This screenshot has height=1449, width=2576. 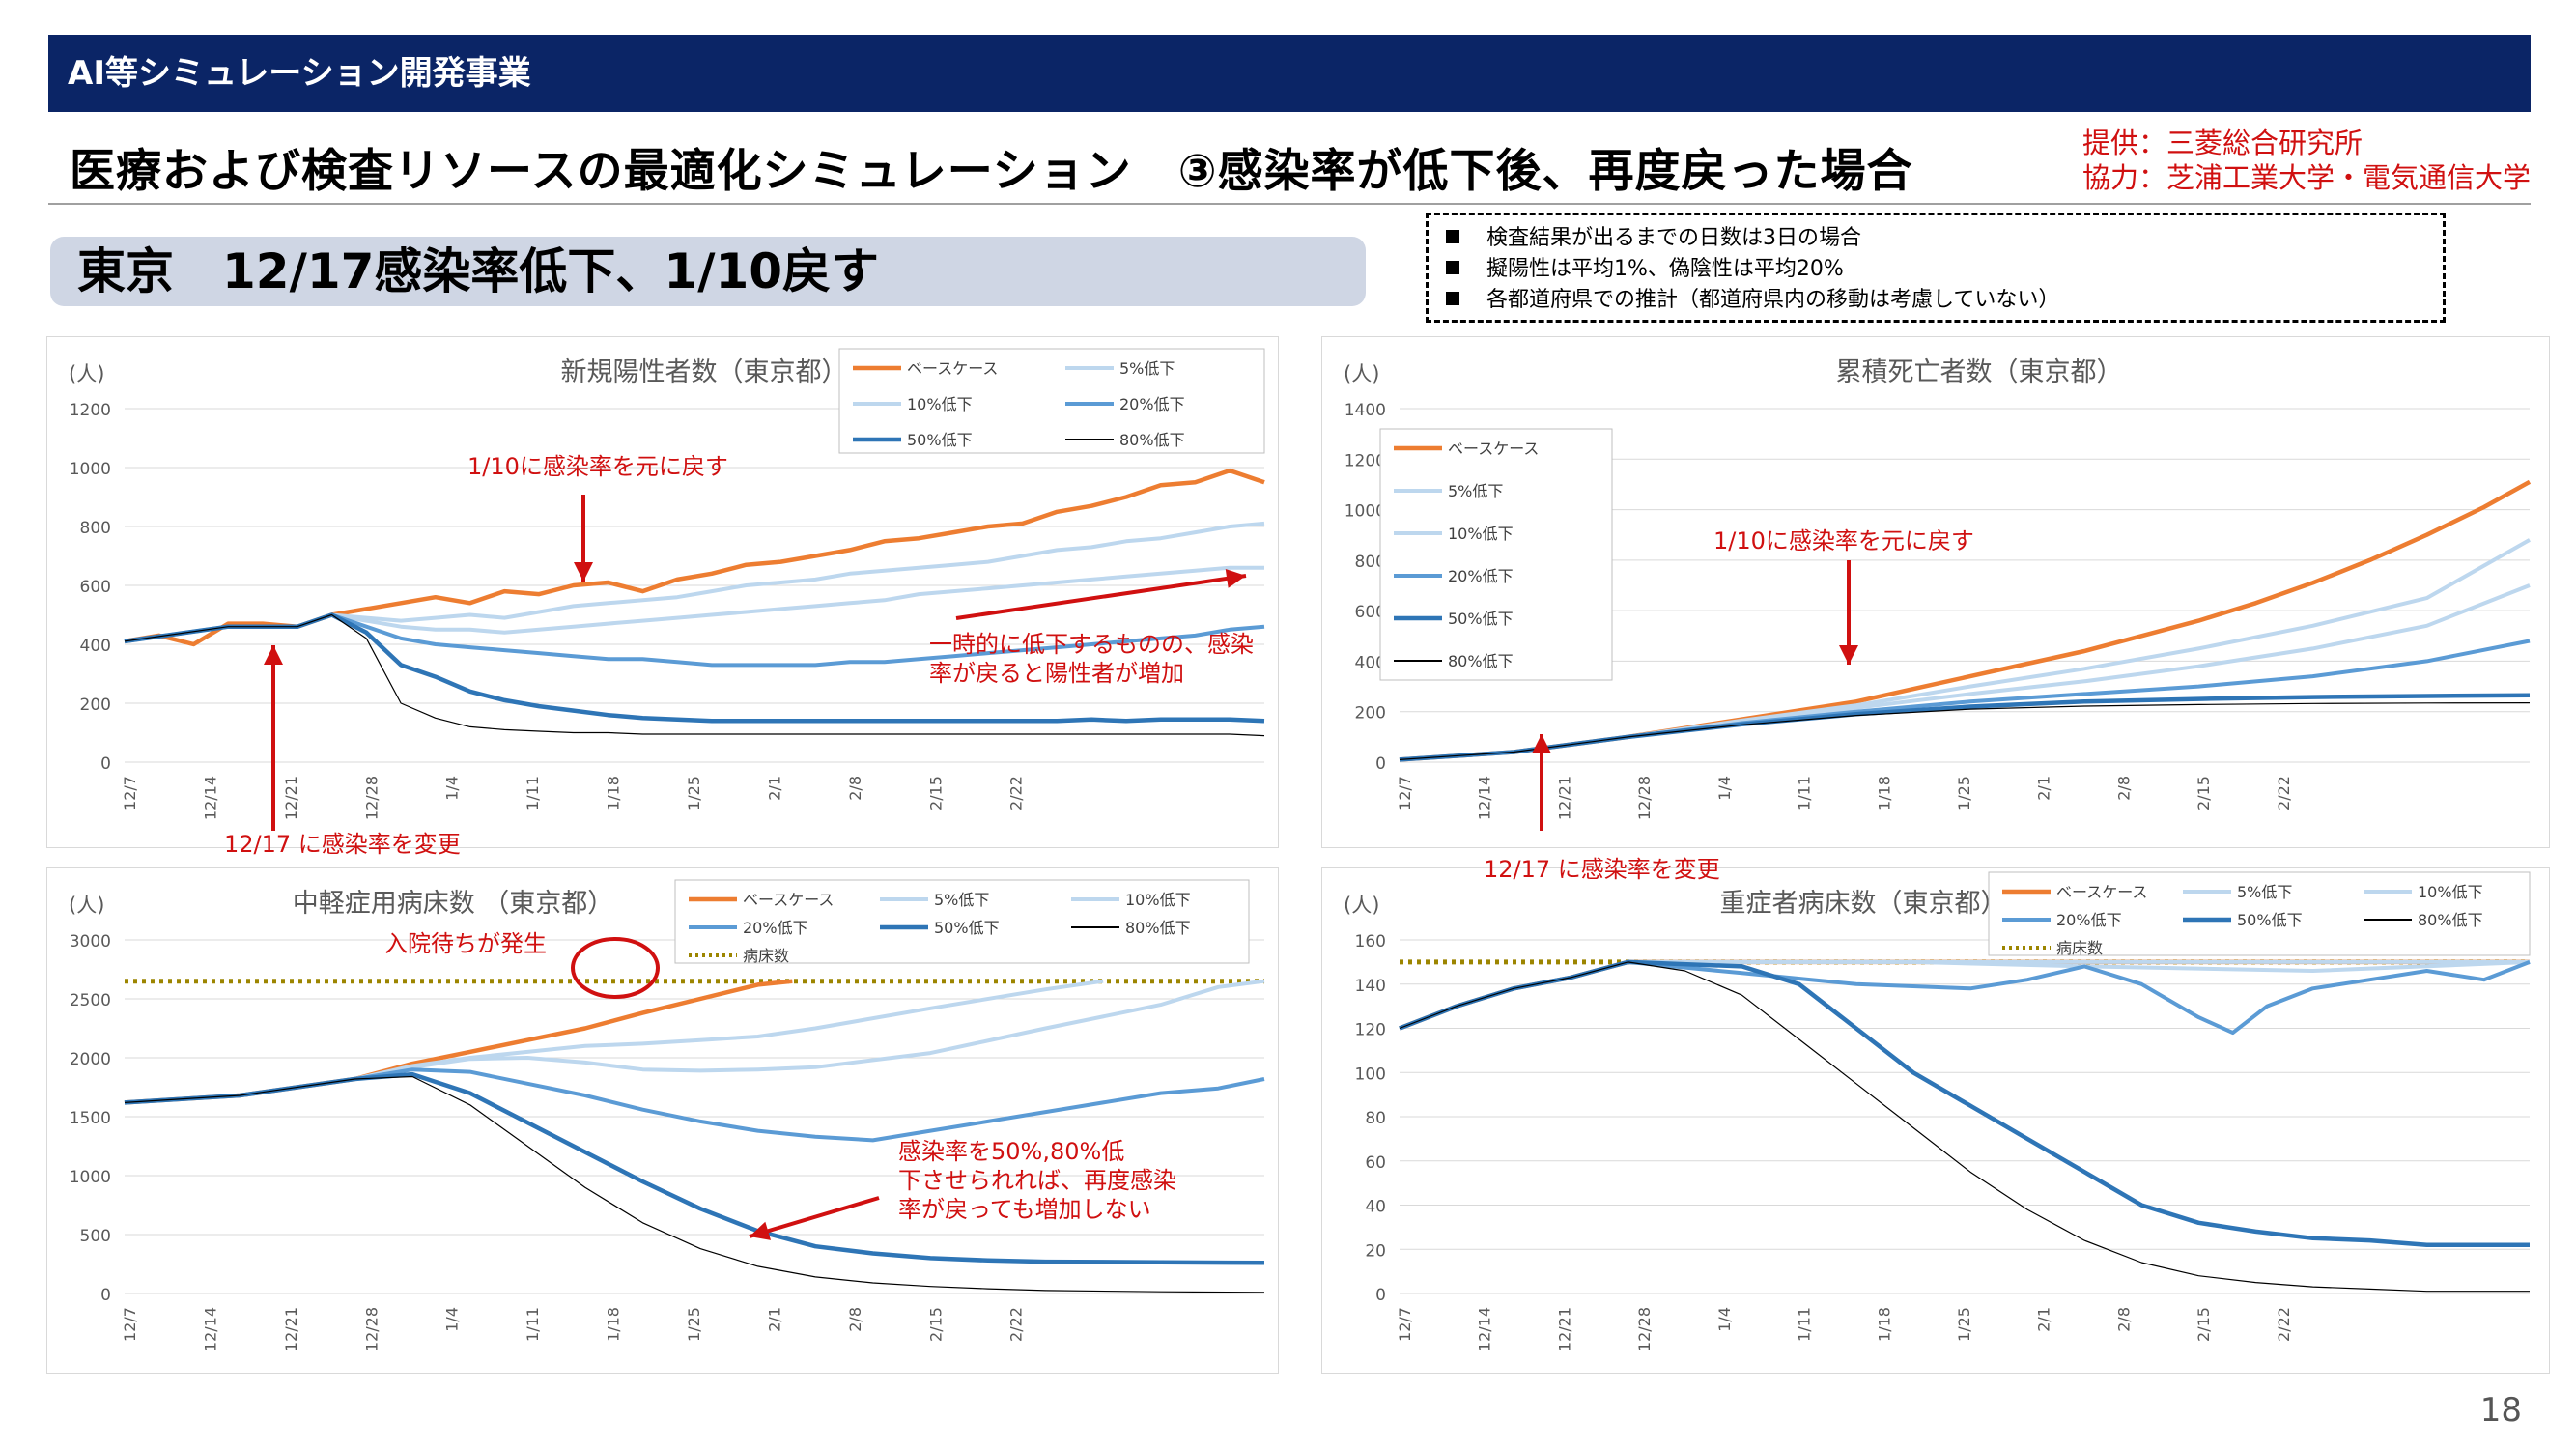 What do you see at coordinates (1289, 204) in the screenshot?
I see `title-divider` at bounding box center [1289, 204].